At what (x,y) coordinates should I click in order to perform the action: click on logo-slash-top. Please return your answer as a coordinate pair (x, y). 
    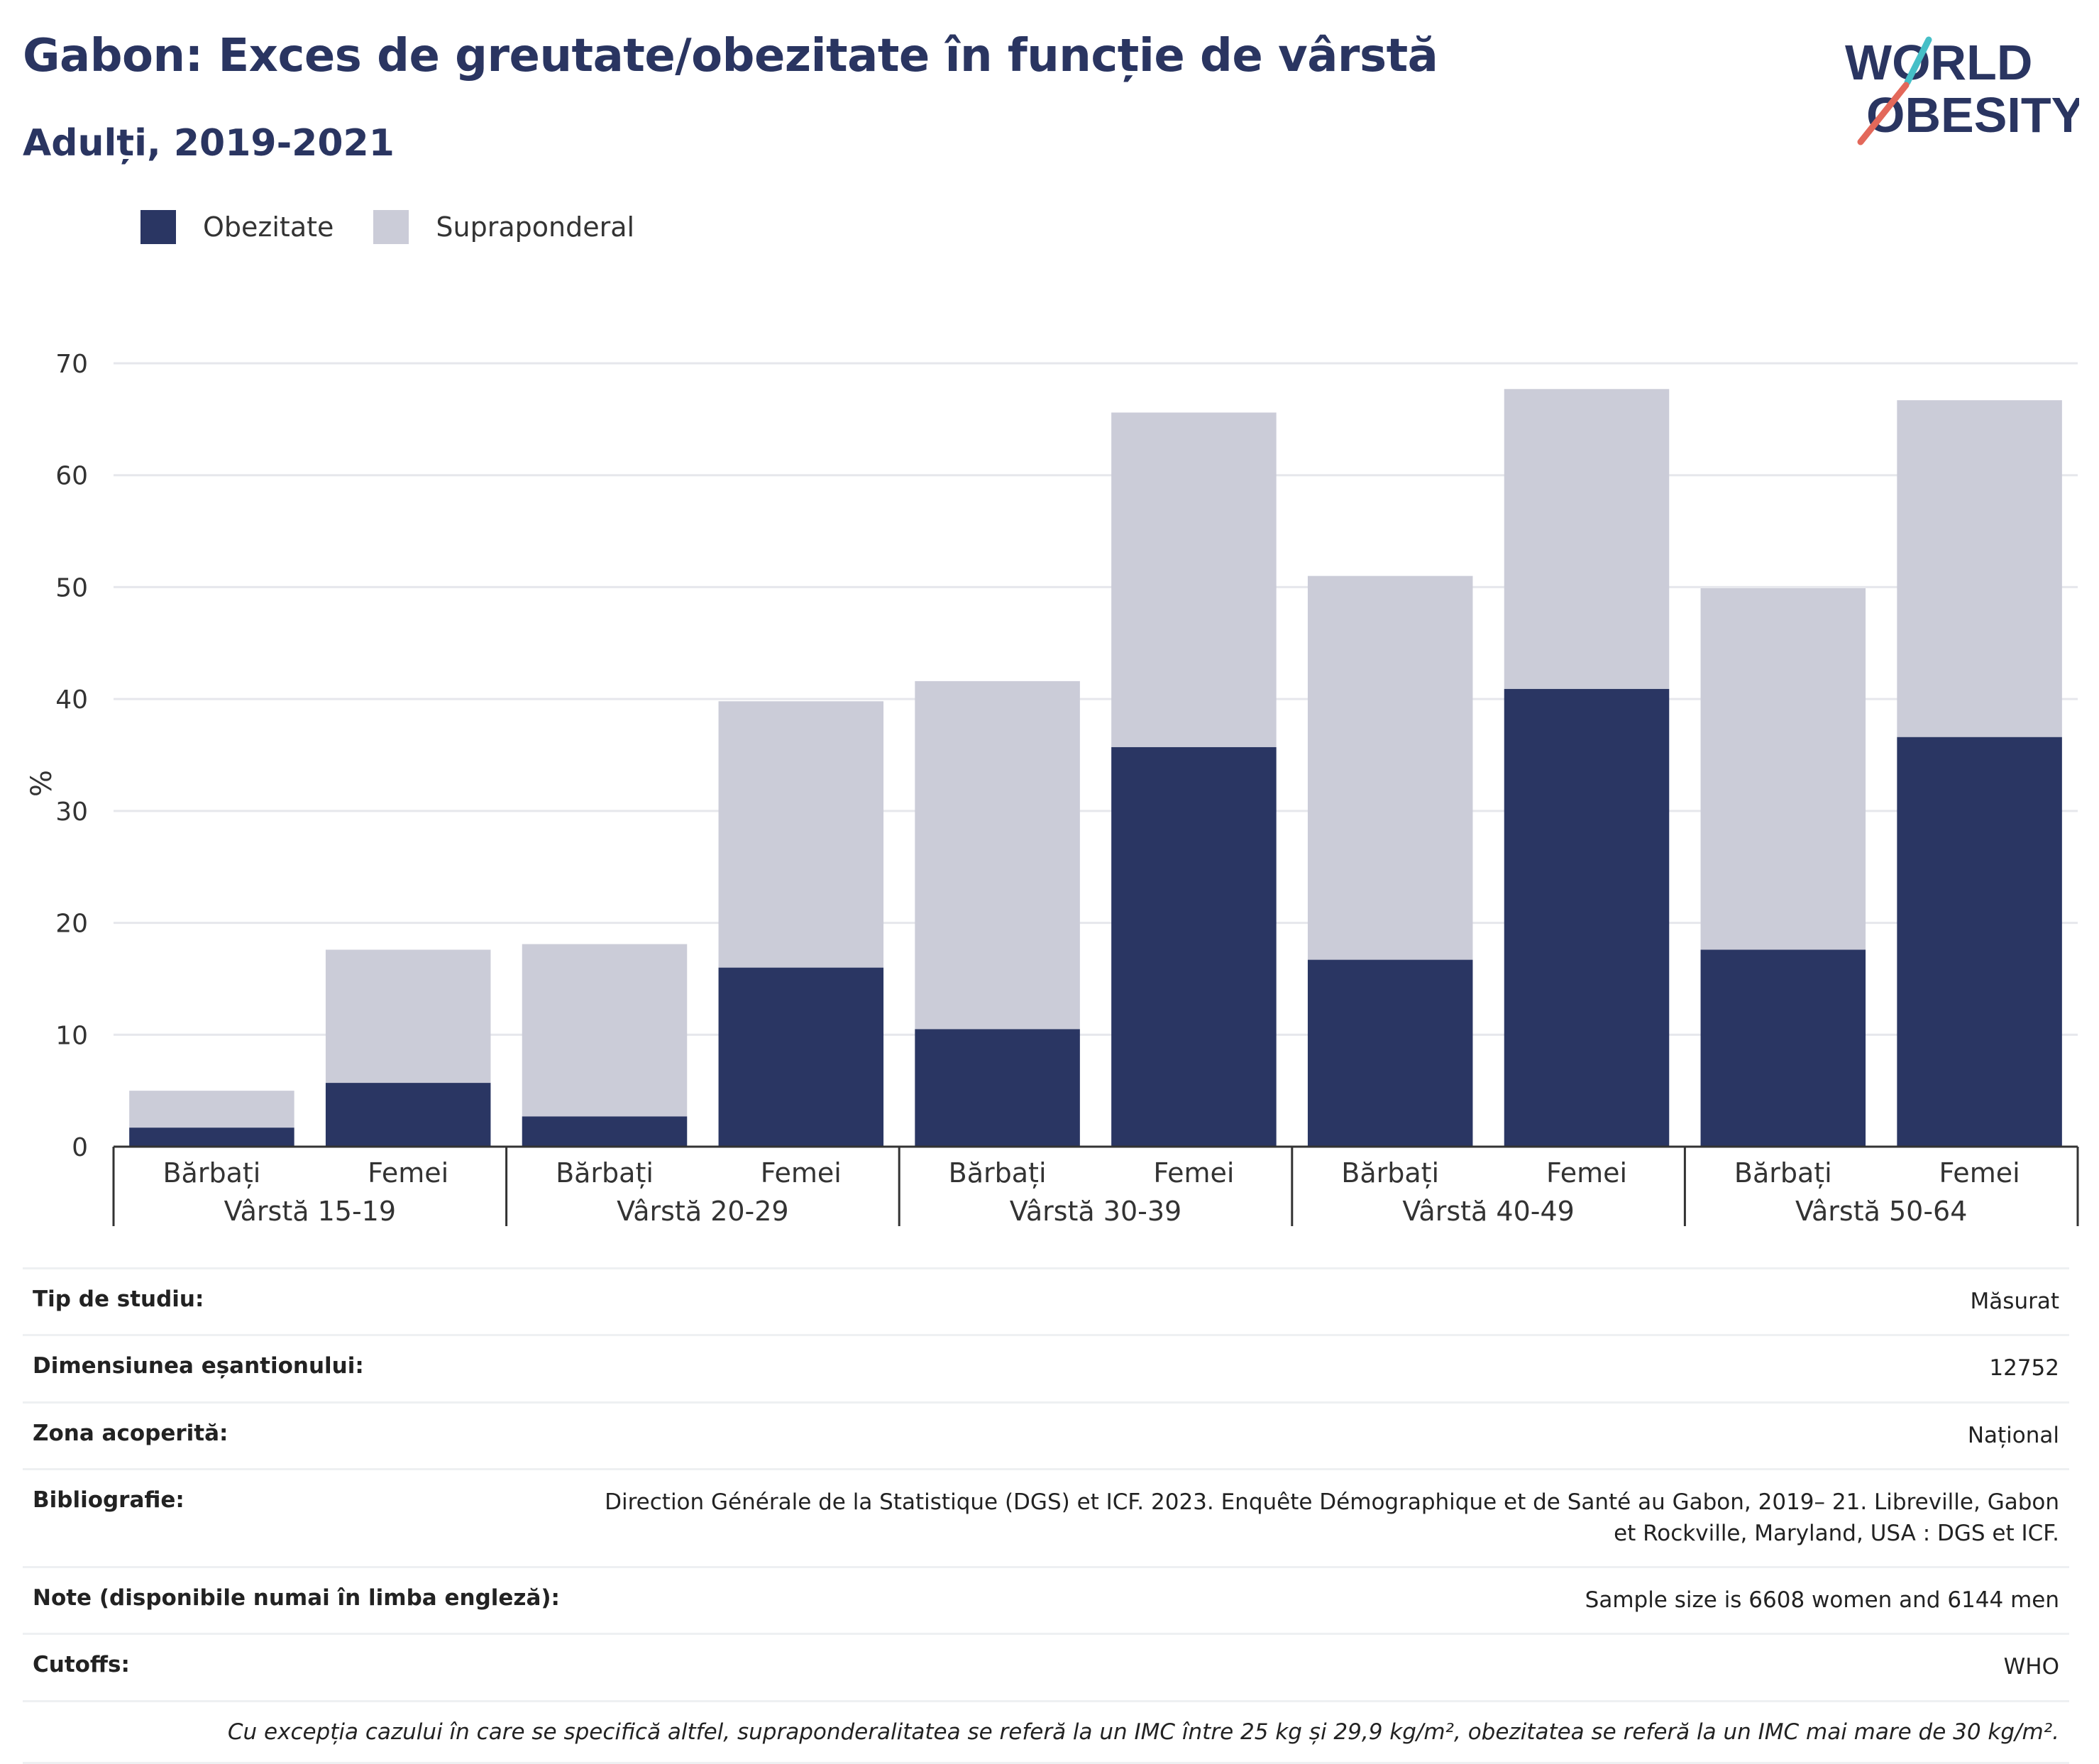
    Looking at the image, I should click on (1918, 61).